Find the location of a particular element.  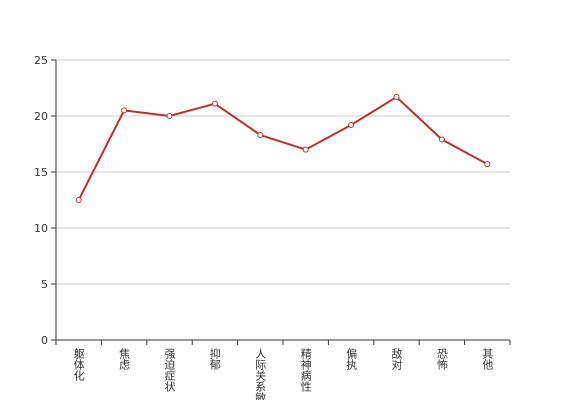

x-tick-label: 偏执 is located at coordinates (351, 359).